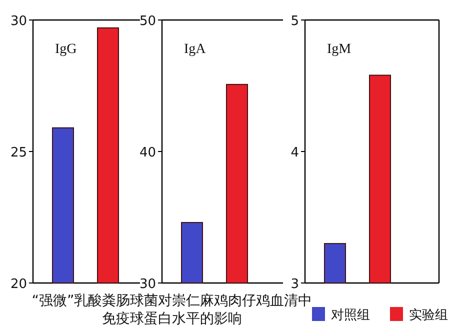  Describe the element at coordinates (147, 21) in the screenshot. I see `y-tick-label: 50` at that location.